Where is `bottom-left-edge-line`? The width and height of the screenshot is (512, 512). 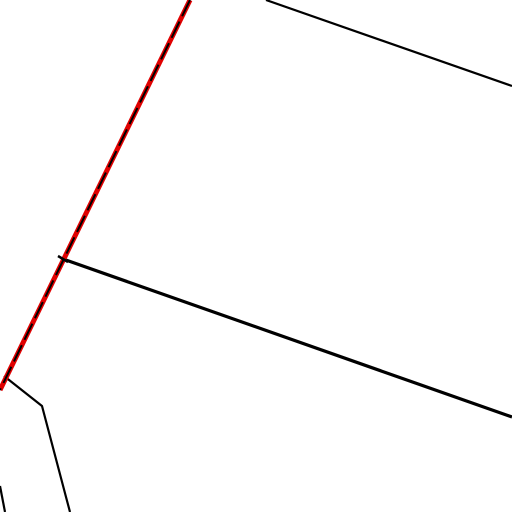 bottom-left-edge-line is located at coordinates (3, 498).